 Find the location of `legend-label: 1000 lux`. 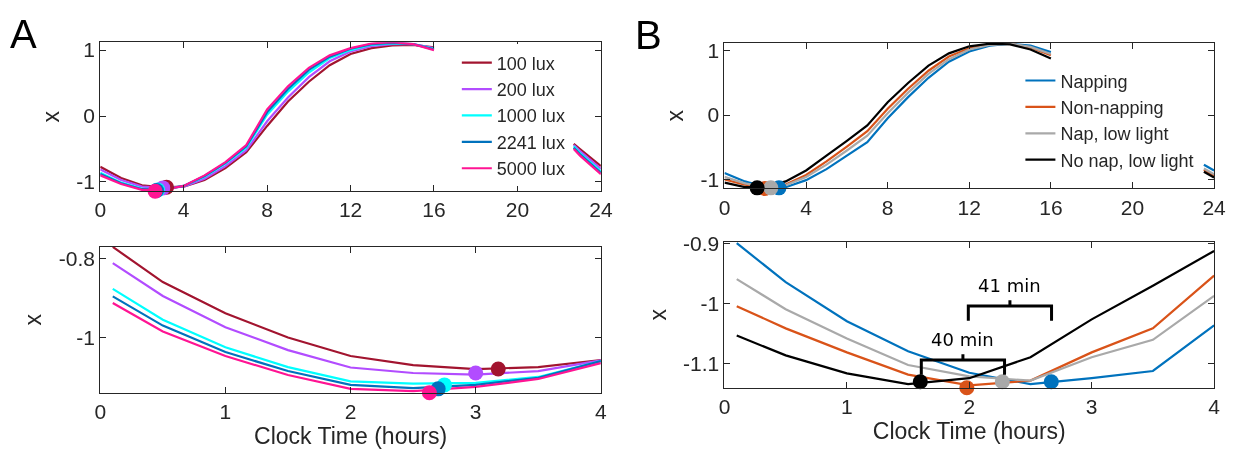

legend-label: 1000 lux is located at coordinates (530, 116).